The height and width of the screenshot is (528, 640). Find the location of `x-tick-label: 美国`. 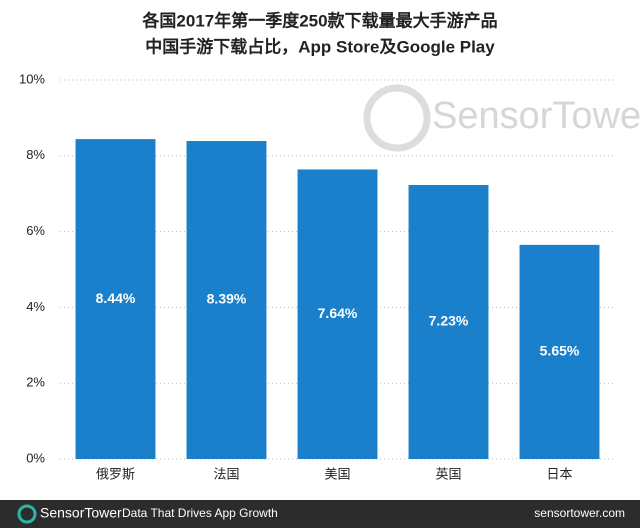

x-tick-label: 美国 is located at coordinates (337, 473).